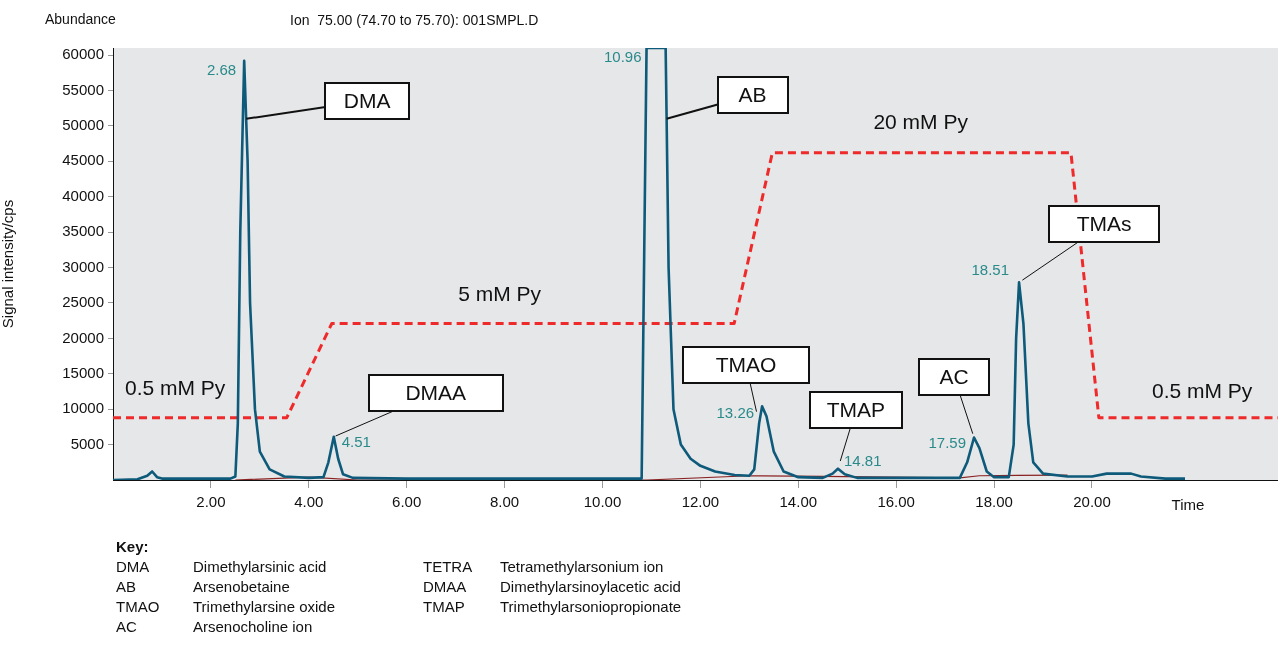 This screenshot has height=654, width=1278. I want to click on annotation: 4.51, so click(356, 441).